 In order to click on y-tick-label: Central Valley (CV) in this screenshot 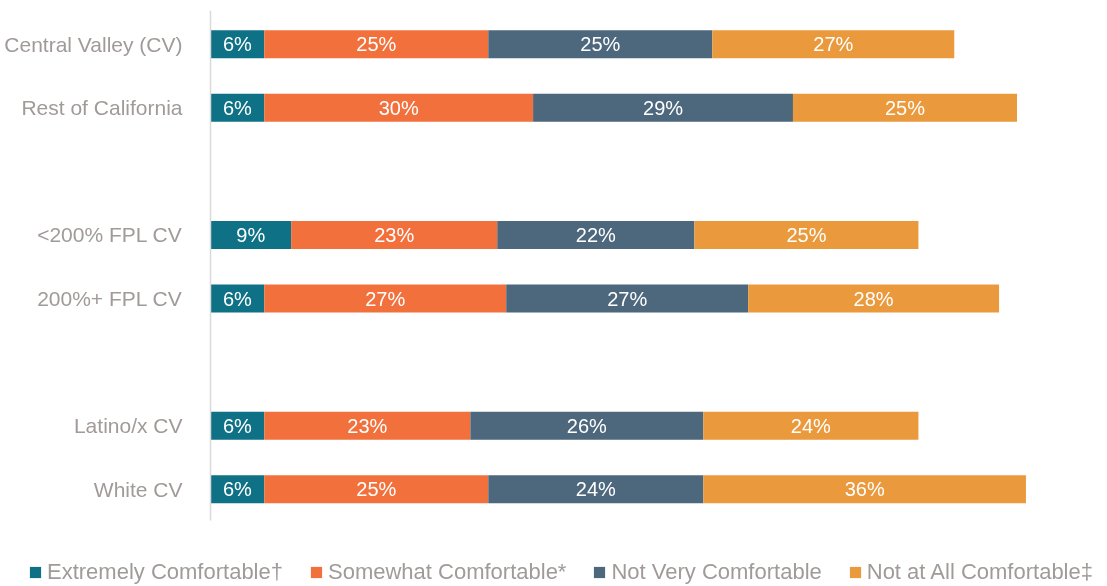, I will do `click(93, 44)`.